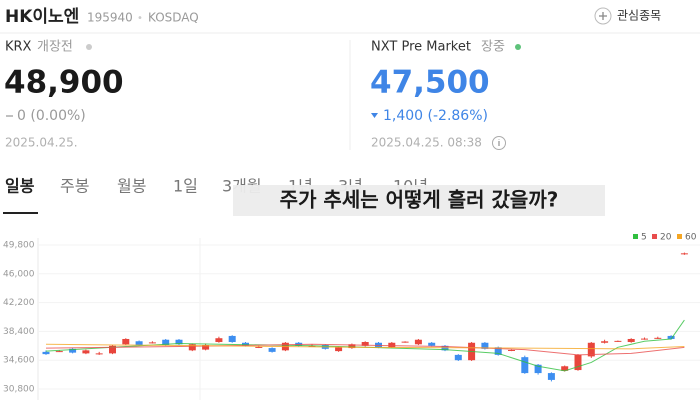  What do you see at coordinates (426, 143) in the screenshot?
I see `date: 2025.04.25. 08:38` at bounding box center [426, 143].